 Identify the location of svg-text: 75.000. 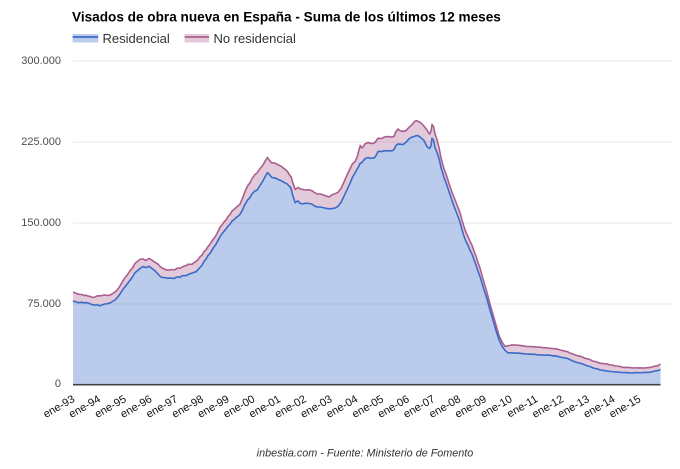
(44, 304).